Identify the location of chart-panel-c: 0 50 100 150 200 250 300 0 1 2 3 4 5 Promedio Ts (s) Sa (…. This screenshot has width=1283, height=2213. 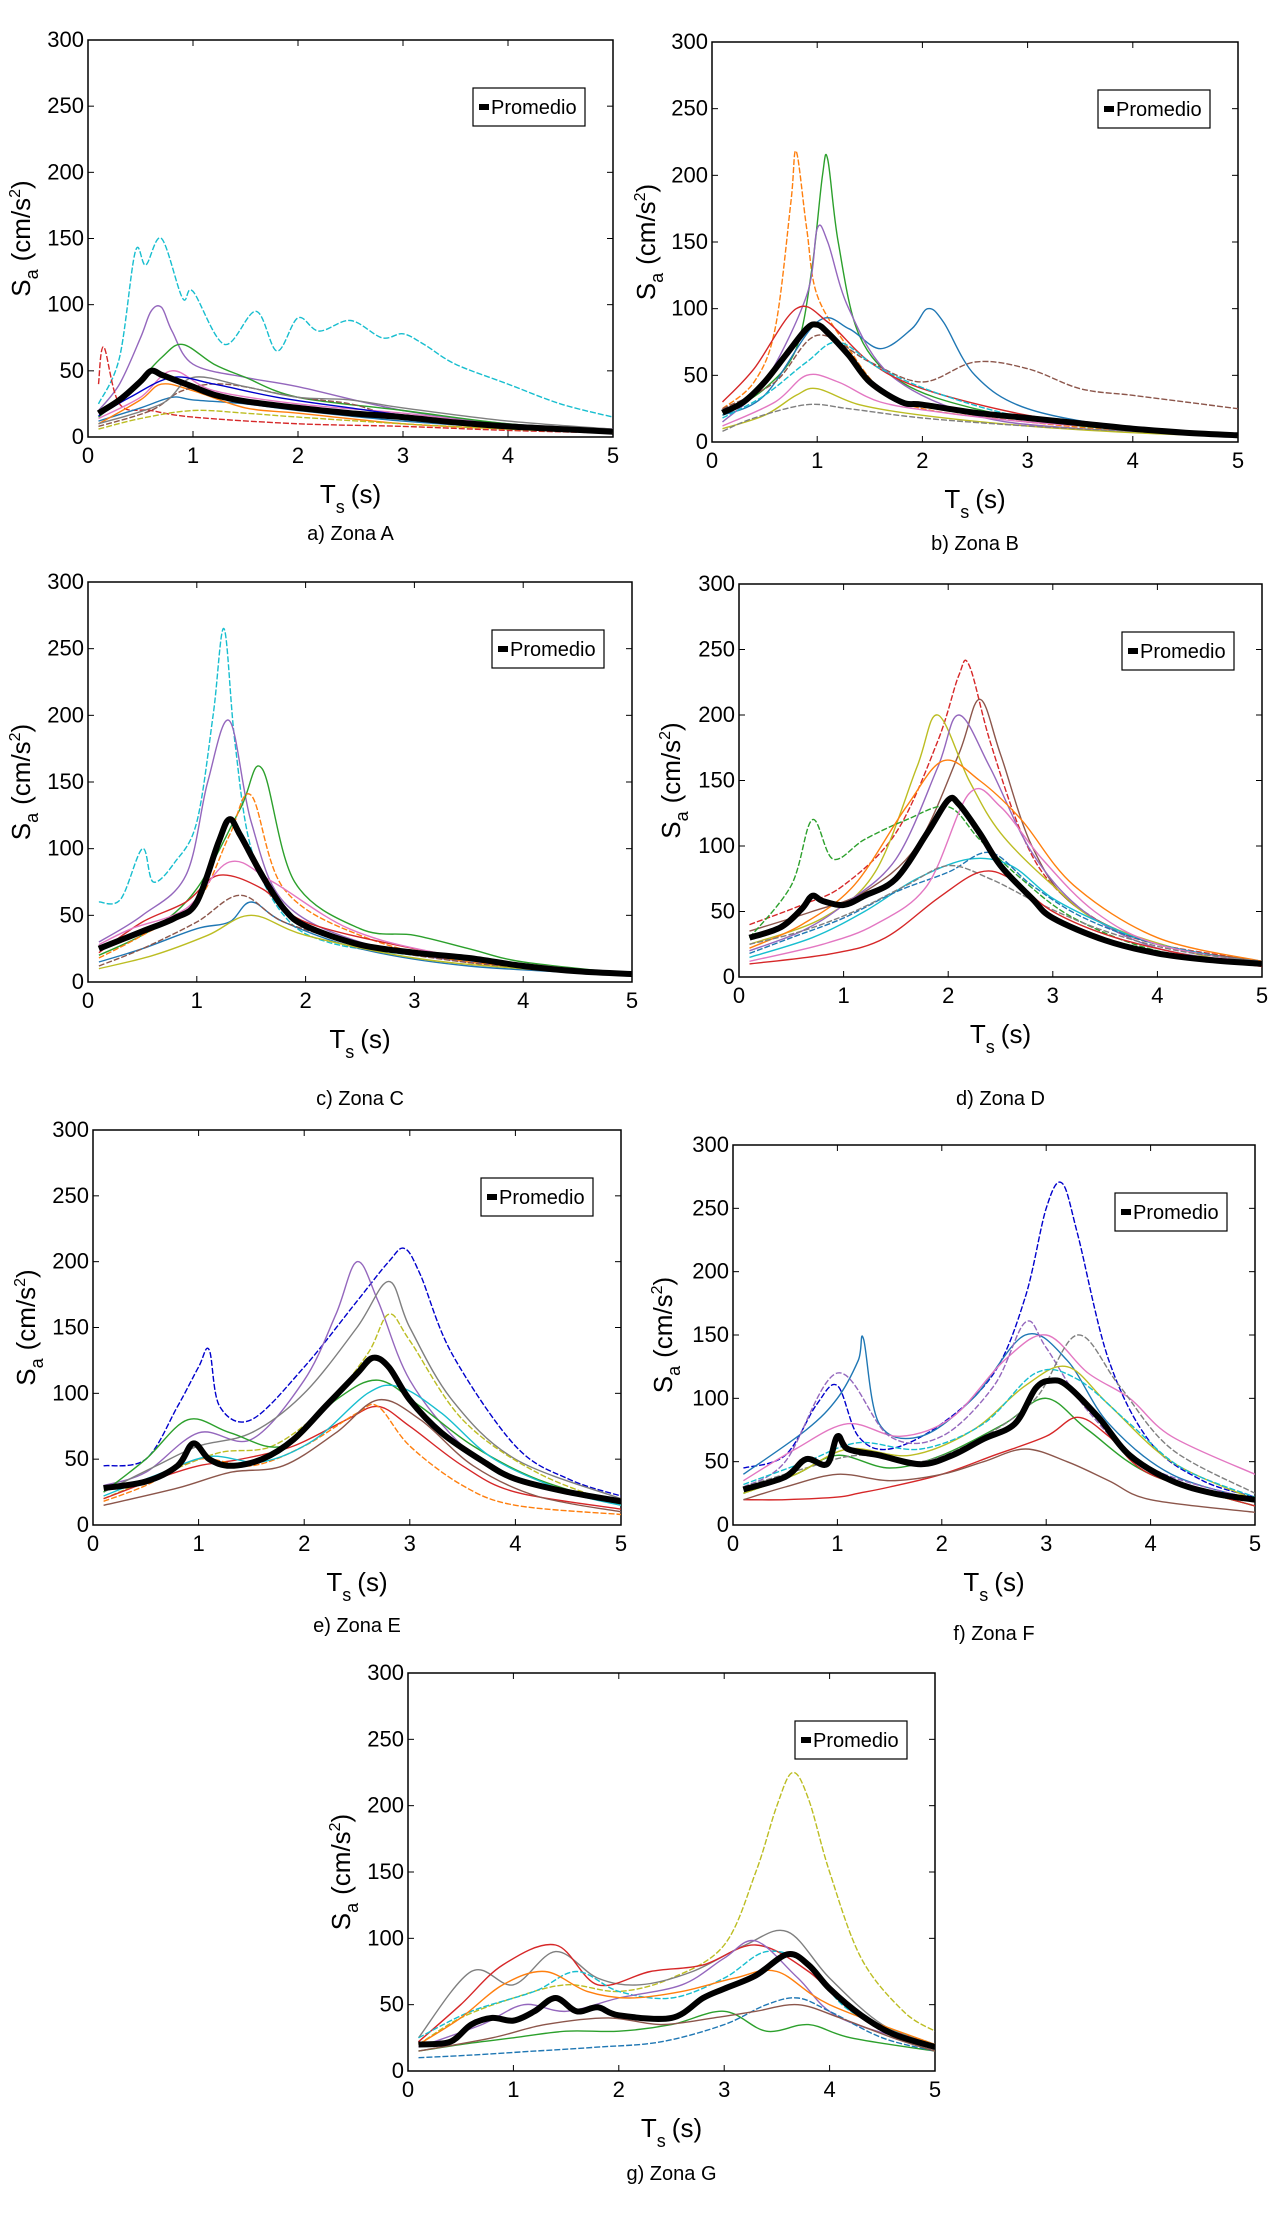
(322, 839).